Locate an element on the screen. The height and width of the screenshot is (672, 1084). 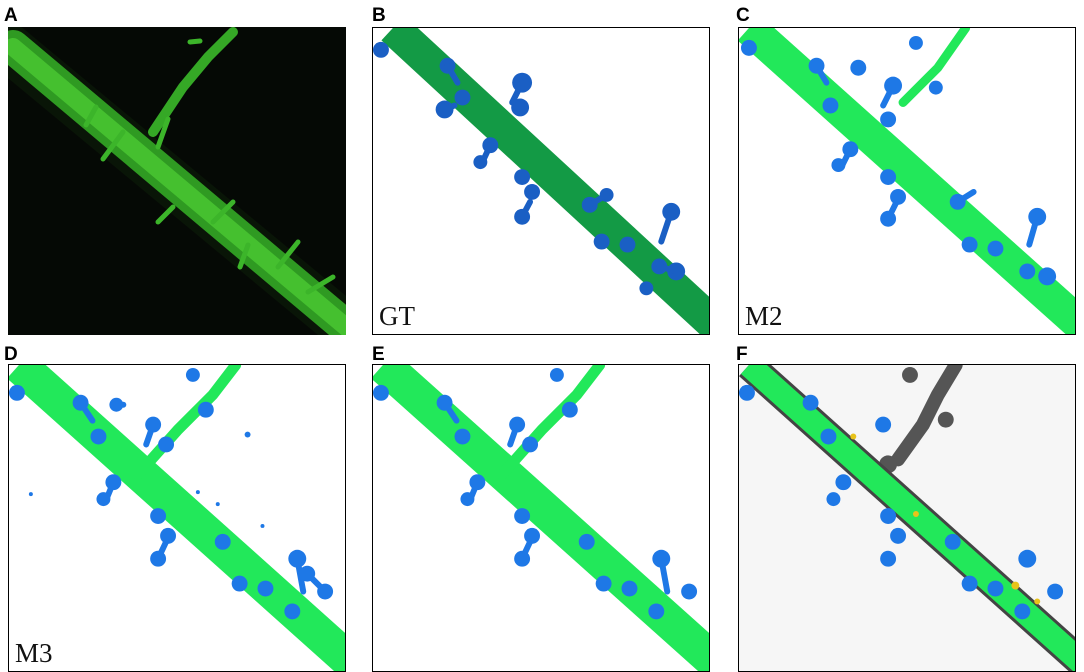
panel-d-image is located at coordinates (177, 518).